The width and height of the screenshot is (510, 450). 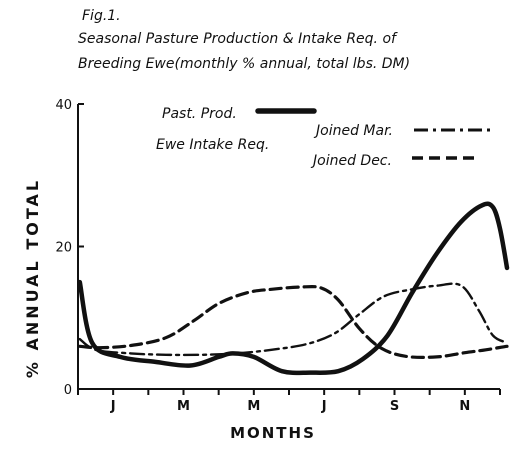 I want to click on y-tick-label: 40, so click(x=63, y=105).